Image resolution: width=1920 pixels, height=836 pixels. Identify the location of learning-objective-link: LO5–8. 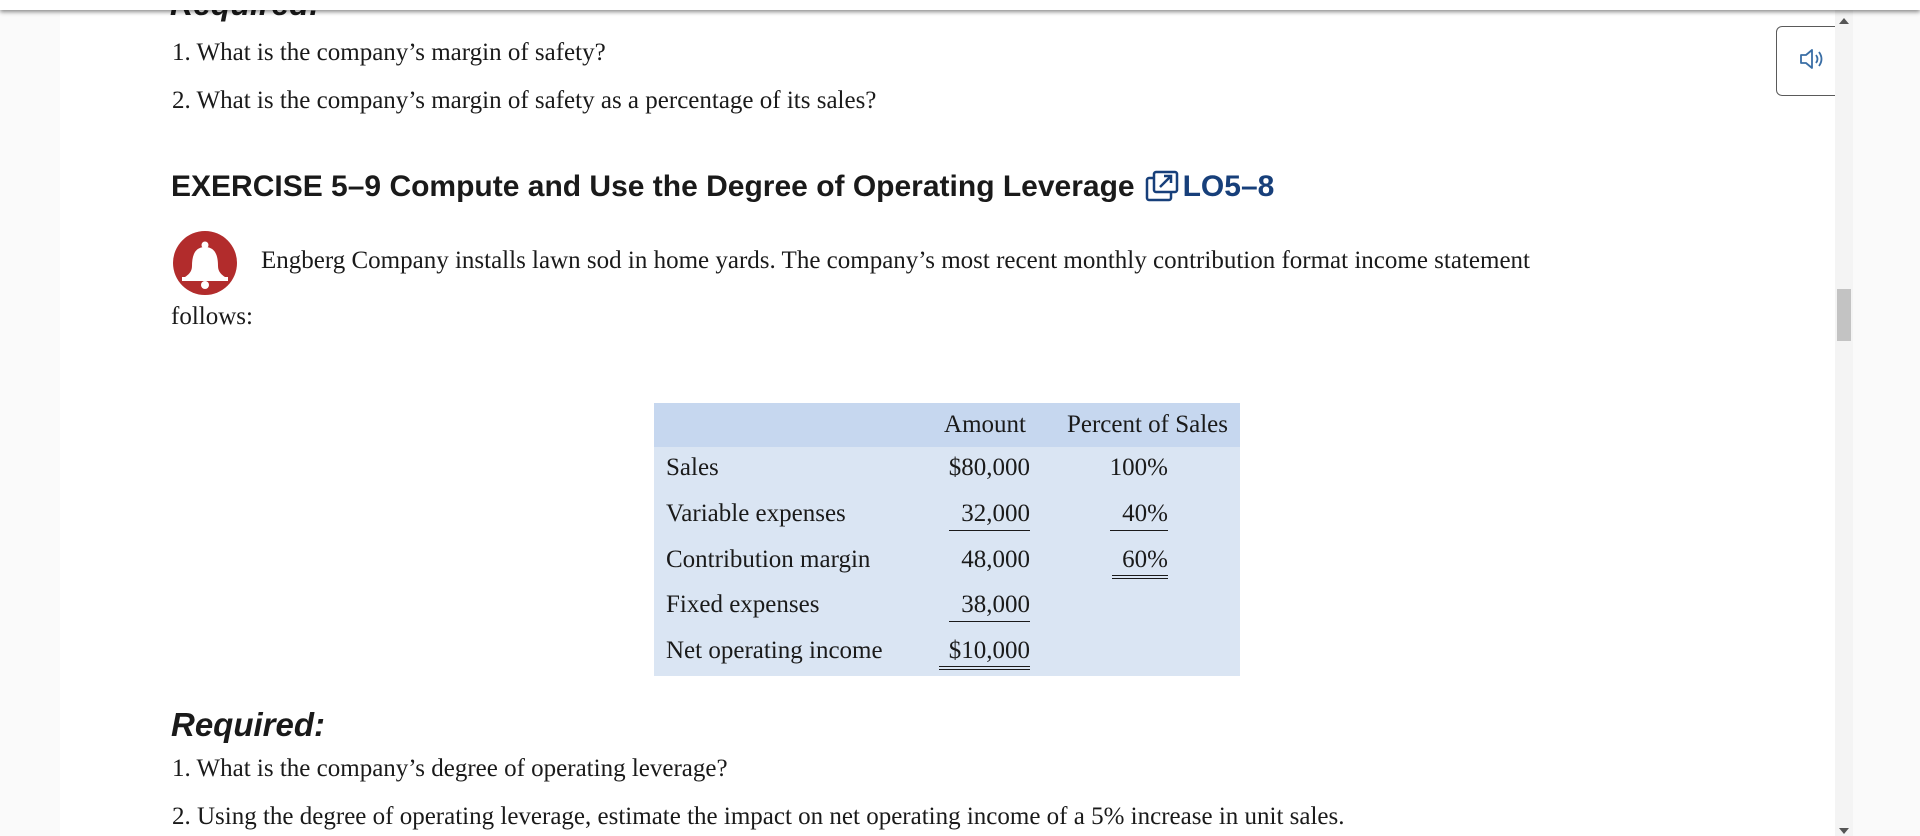
(1228, 186).